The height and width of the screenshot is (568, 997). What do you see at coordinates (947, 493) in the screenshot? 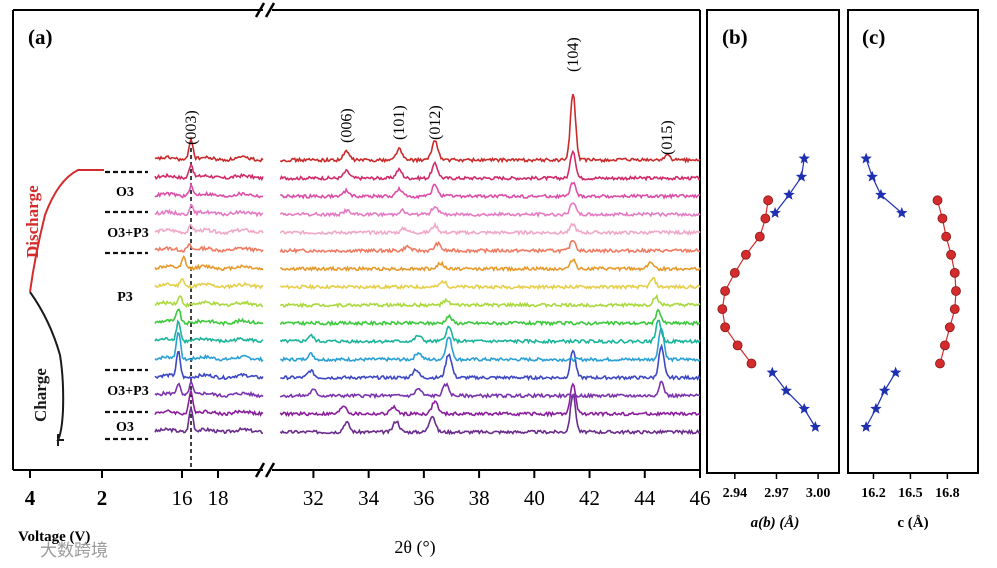
I see `side-x-tick-label: 16.8` at bounding box center [947, 493].